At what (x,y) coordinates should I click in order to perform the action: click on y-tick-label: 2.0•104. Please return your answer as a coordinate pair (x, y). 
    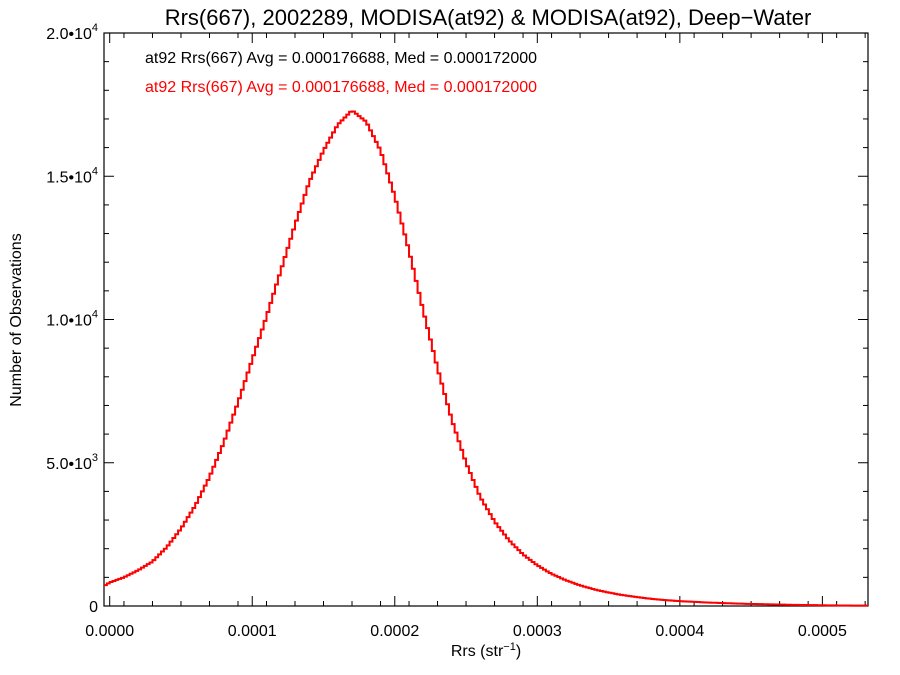
    Looking at the image, I should click on (72, 32).